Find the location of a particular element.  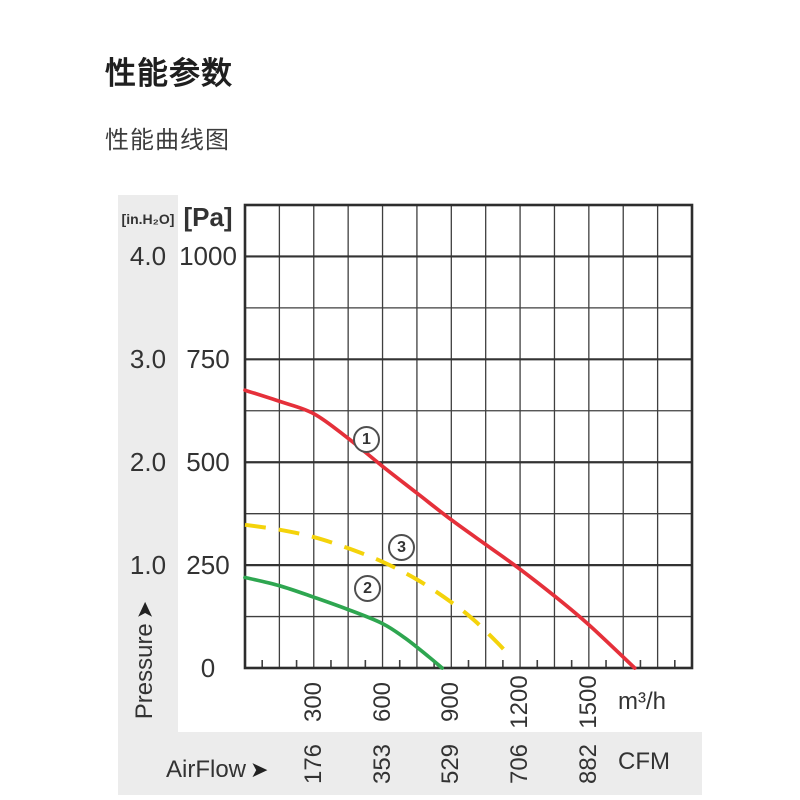

x-tick-label-cfm: 353 is located at coordinates (382, 764).